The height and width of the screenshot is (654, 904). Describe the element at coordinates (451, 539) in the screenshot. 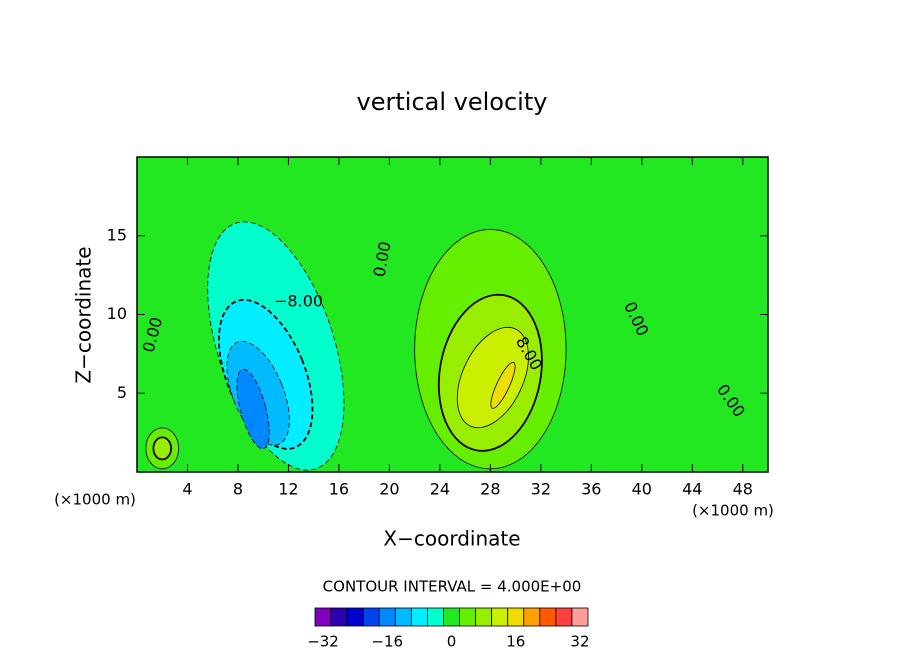

I see `x-axis-label: X−coordinate` at that location.